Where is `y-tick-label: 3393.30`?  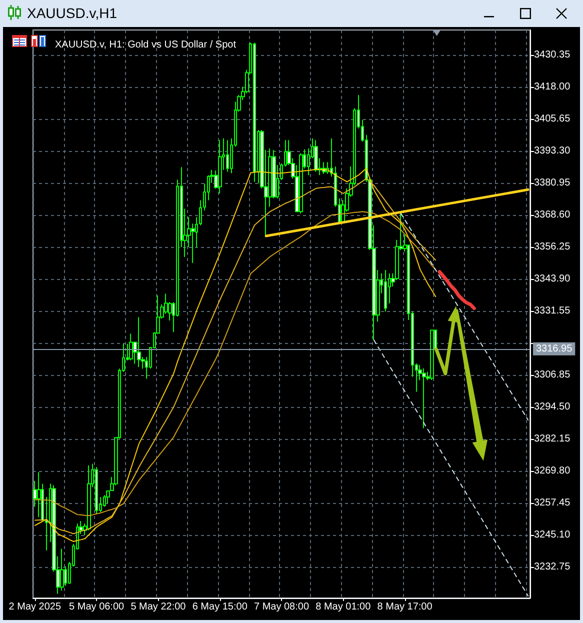
y-tick-label: 3393.30 is located at coordinates (552, 151).